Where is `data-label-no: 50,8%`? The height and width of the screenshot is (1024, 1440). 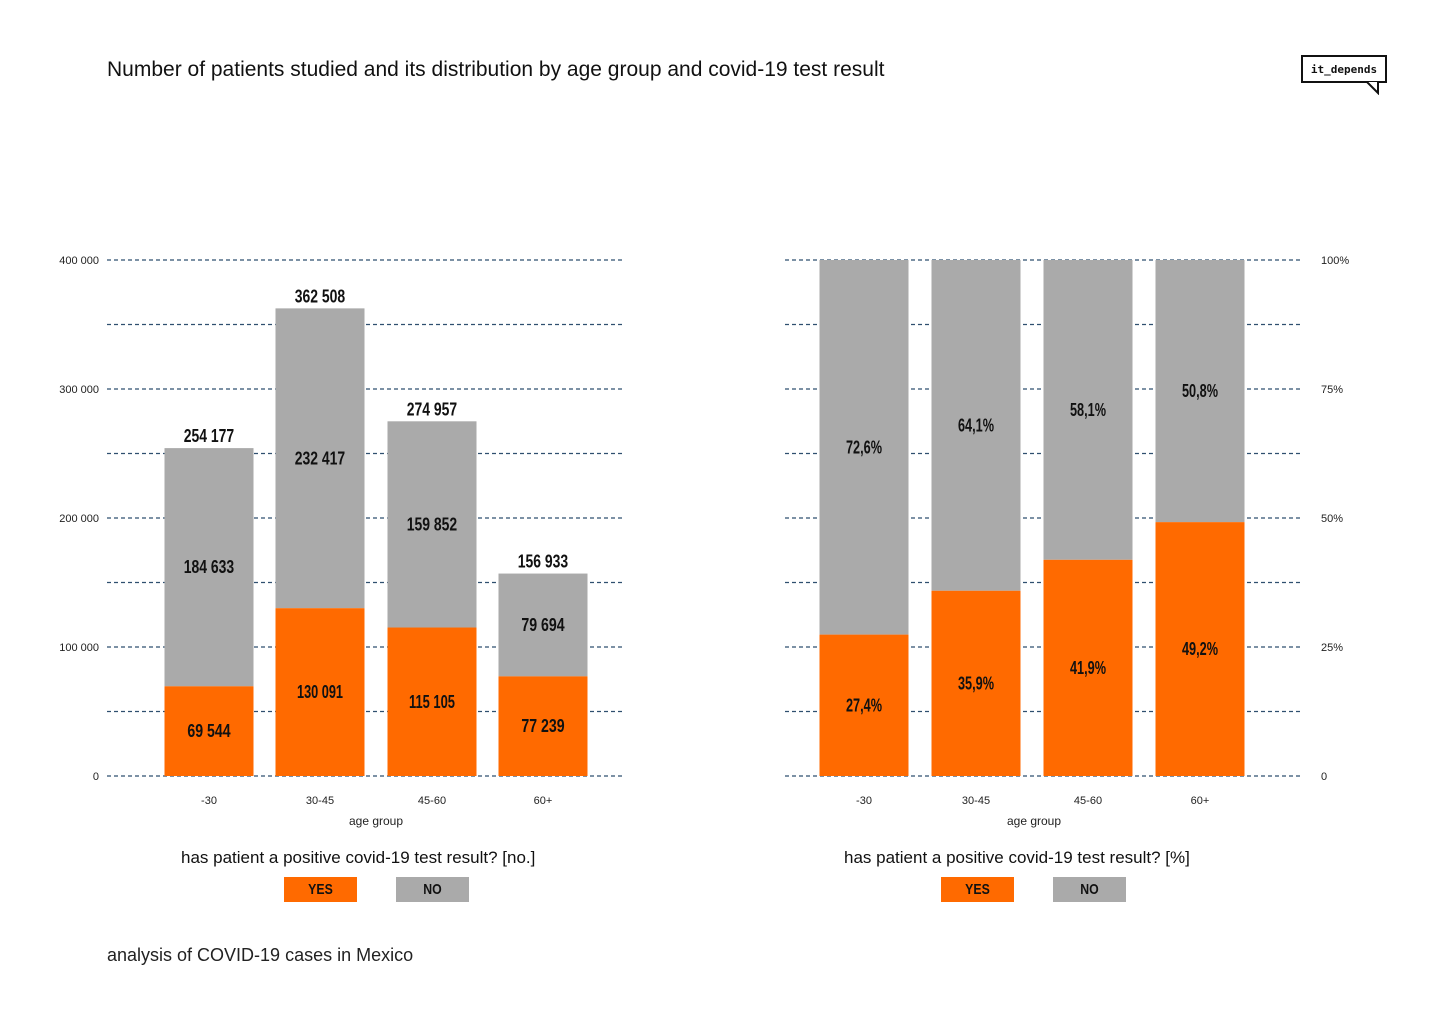 data-label-no: 50,8% is located at coordinates (1200, 391).